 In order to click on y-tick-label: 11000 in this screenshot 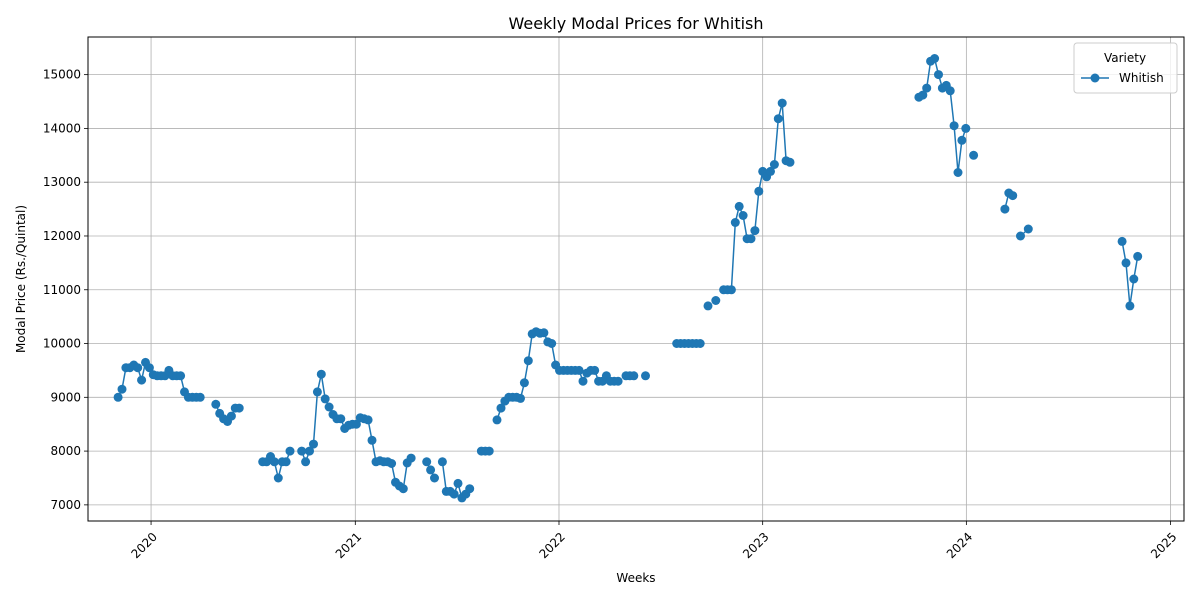, I will do `click(62, 290)`.